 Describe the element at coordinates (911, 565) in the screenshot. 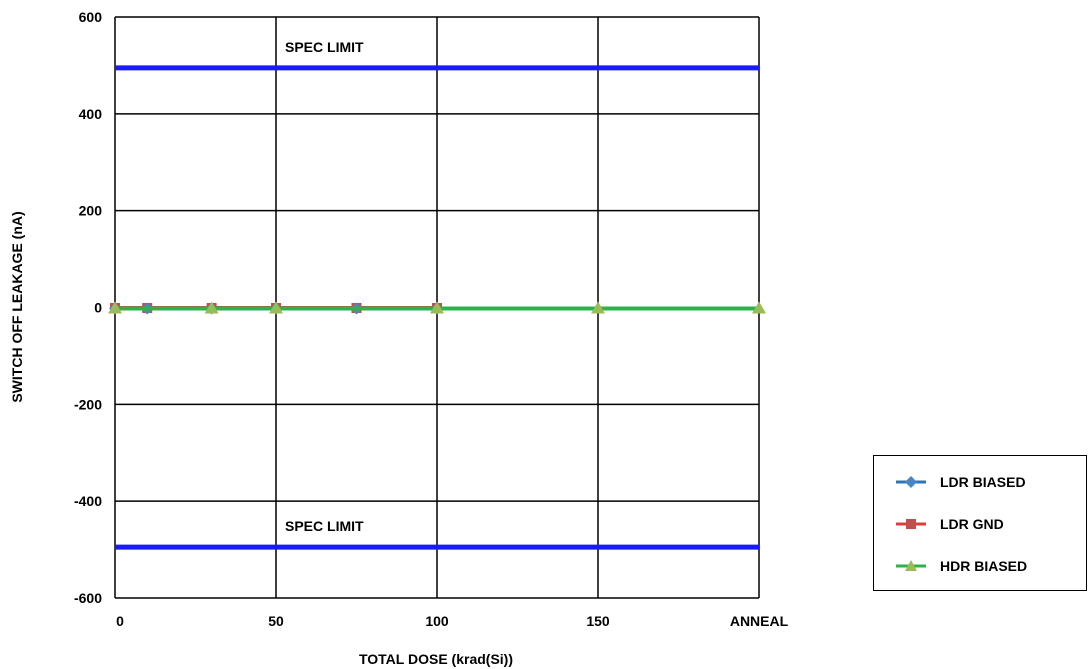

I see `legend-swatch-triangle-icon` at that location.